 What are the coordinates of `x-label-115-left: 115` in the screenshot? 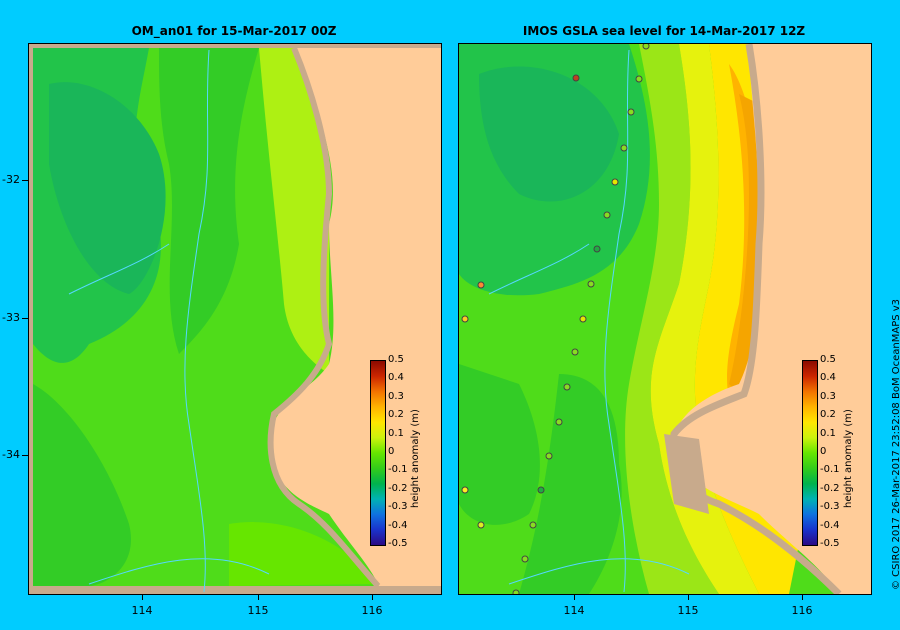 It's located at (258, 610).